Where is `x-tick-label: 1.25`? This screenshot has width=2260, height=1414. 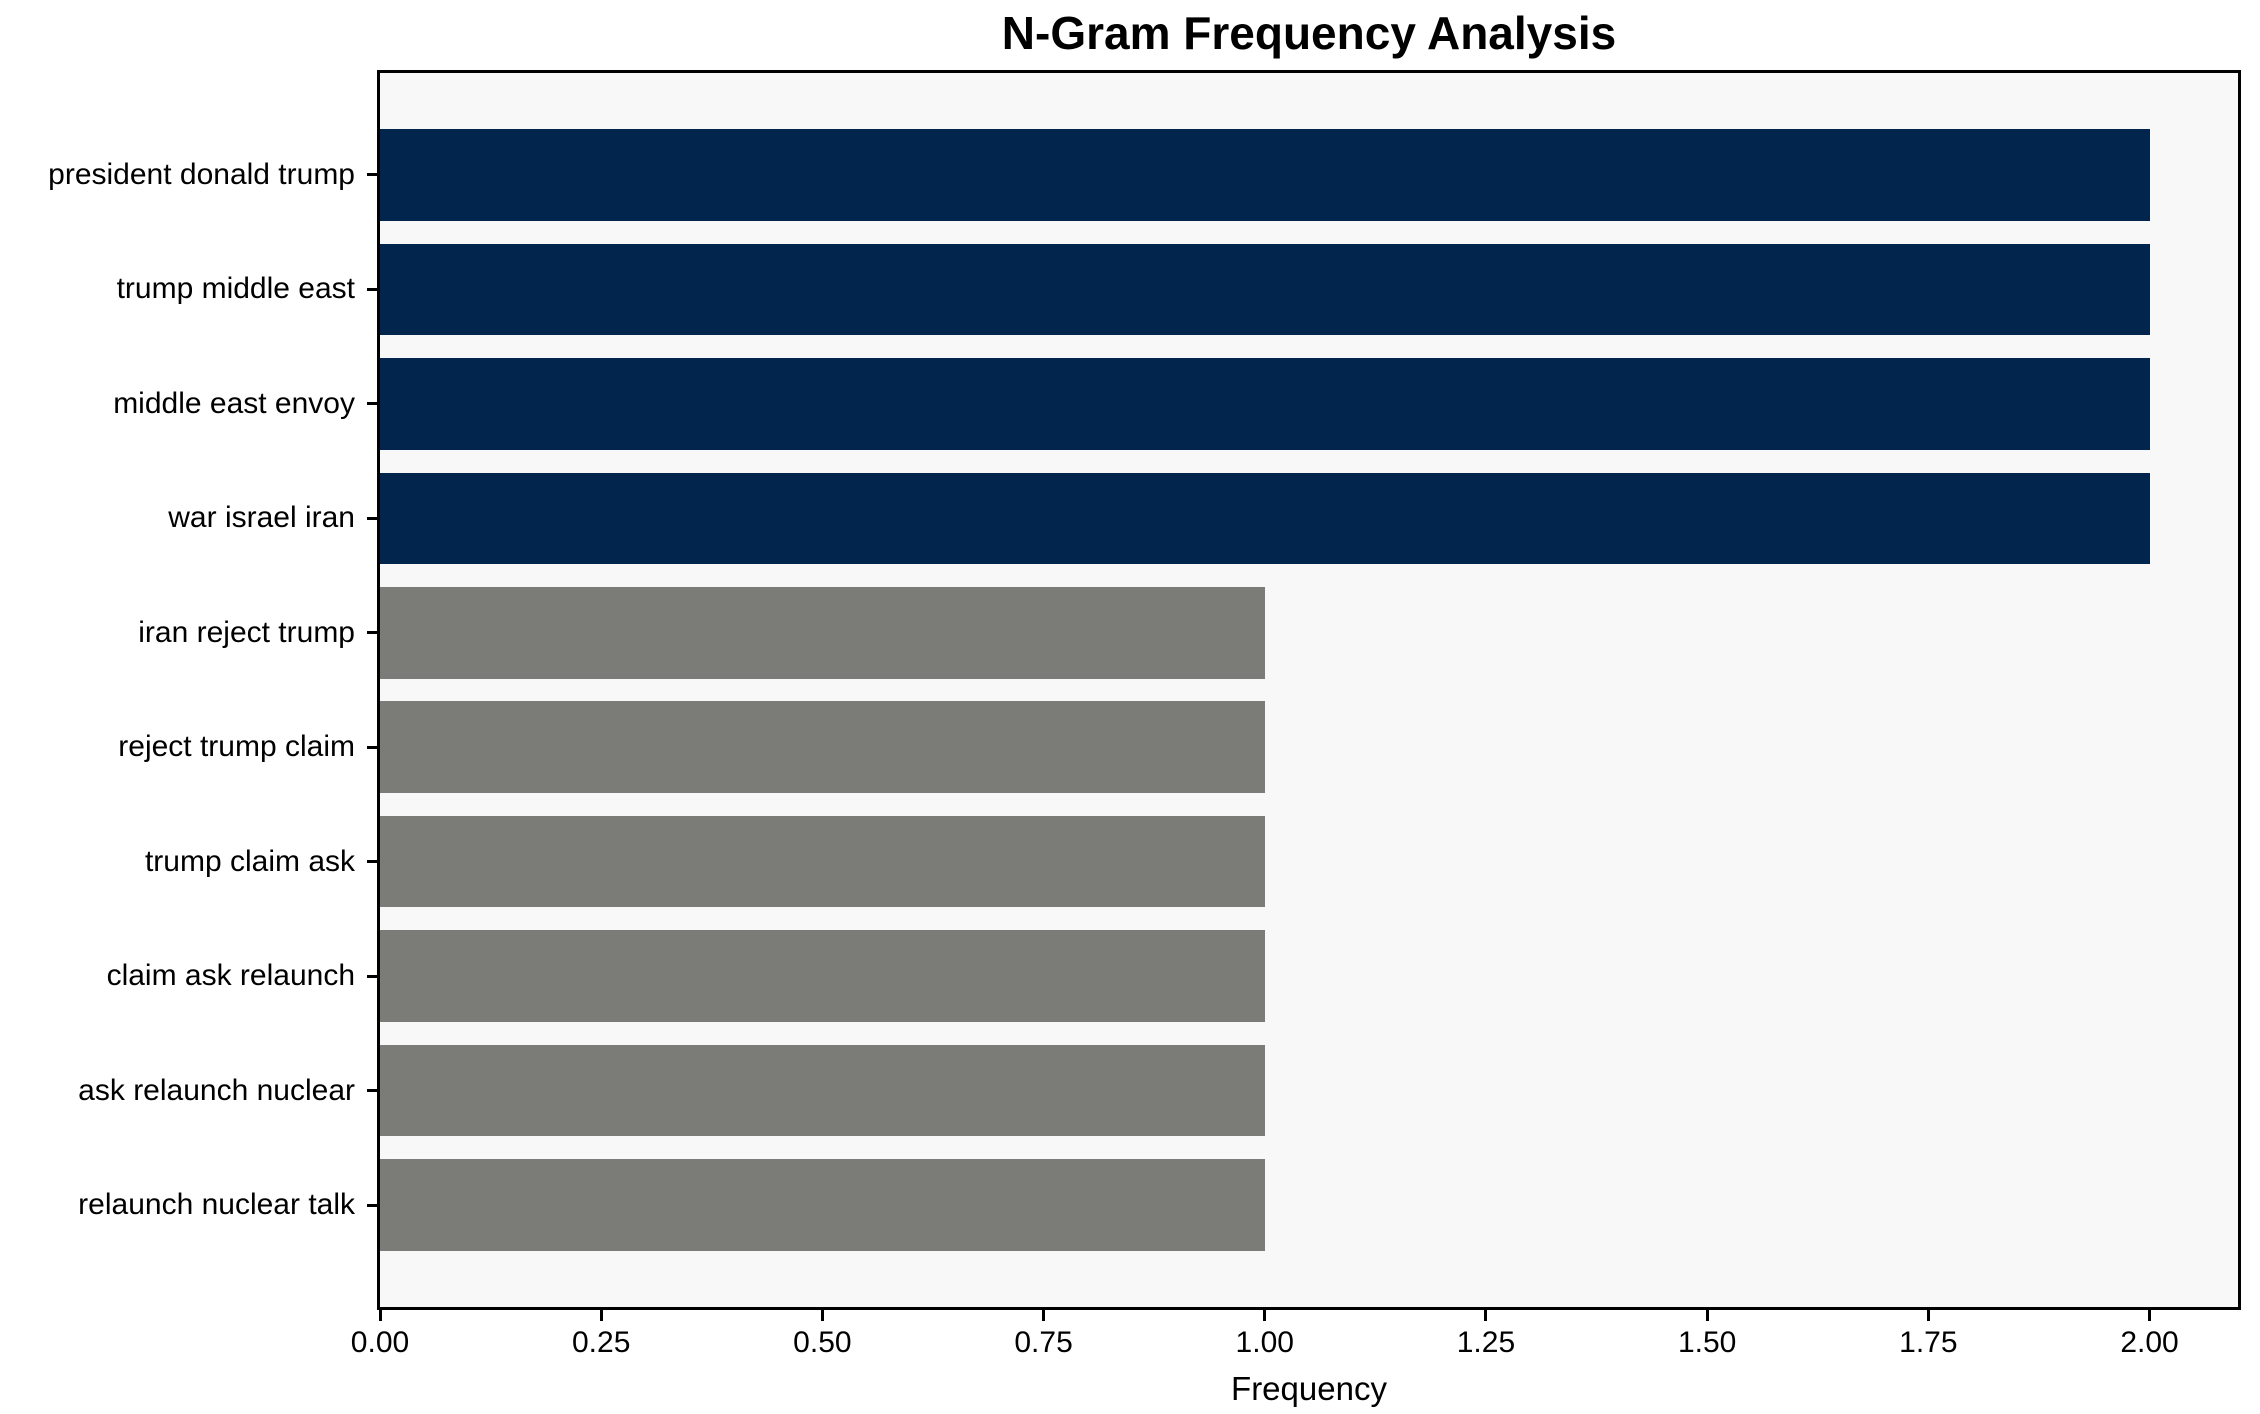 x-tick-label: 1.25 is located at coordinates (1486, 1342).